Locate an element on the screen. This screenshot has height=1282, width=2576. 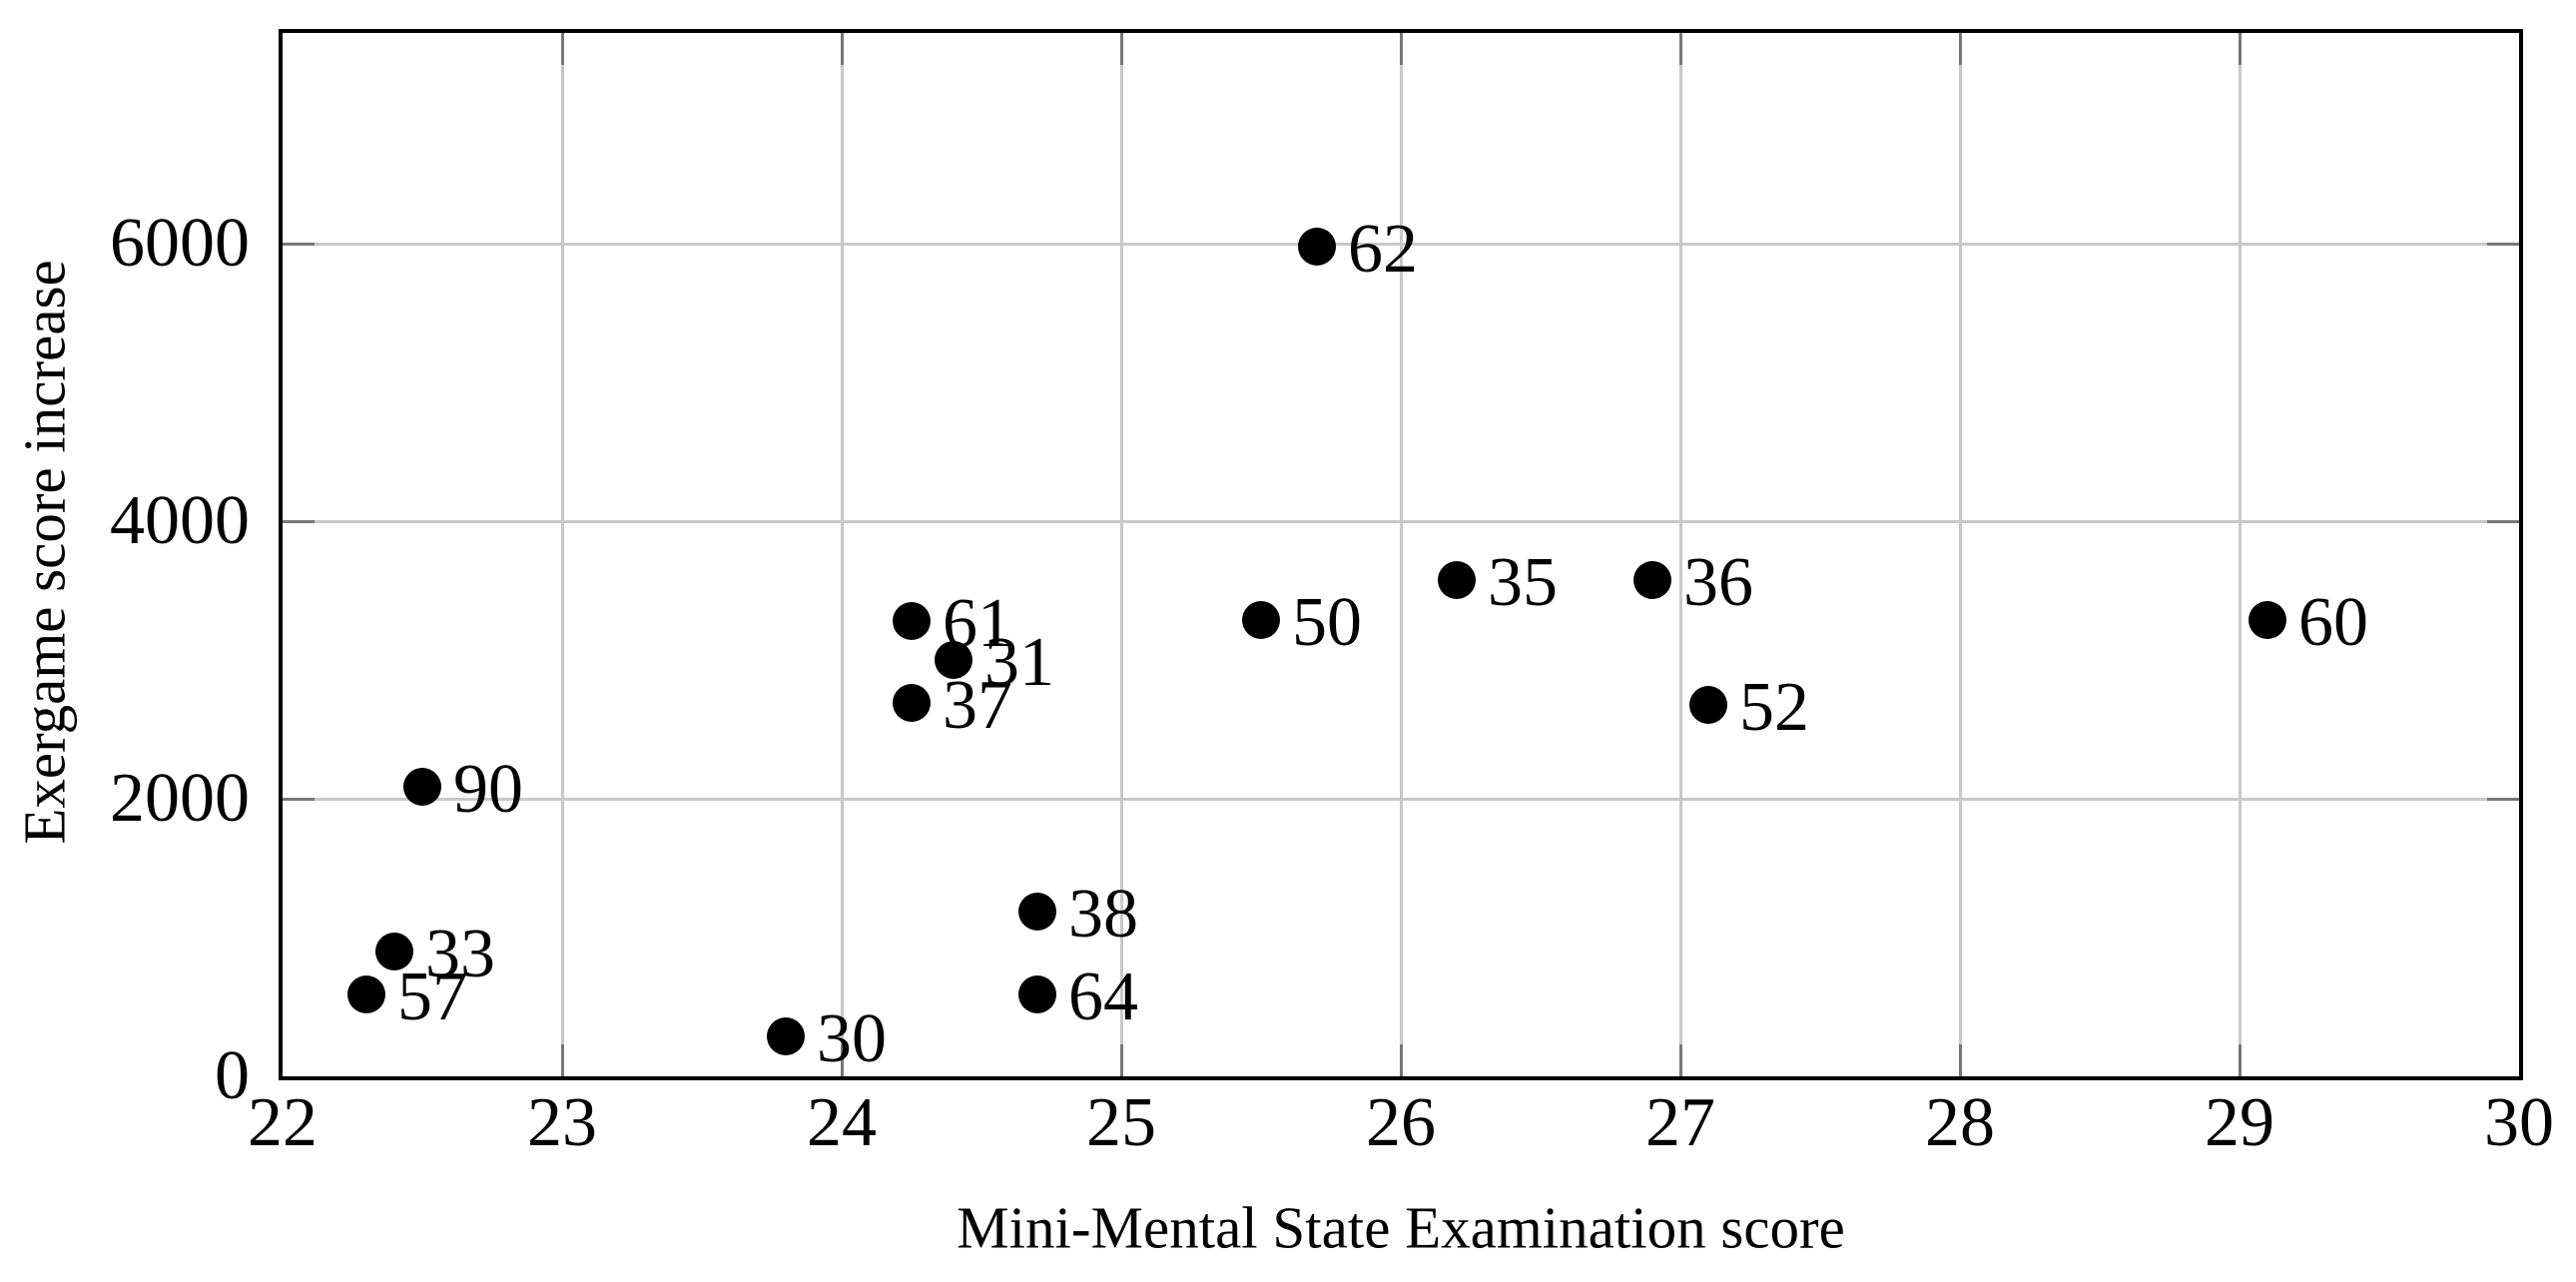
x-tick-label-24: 24 is located at coordinates (842, 1122).